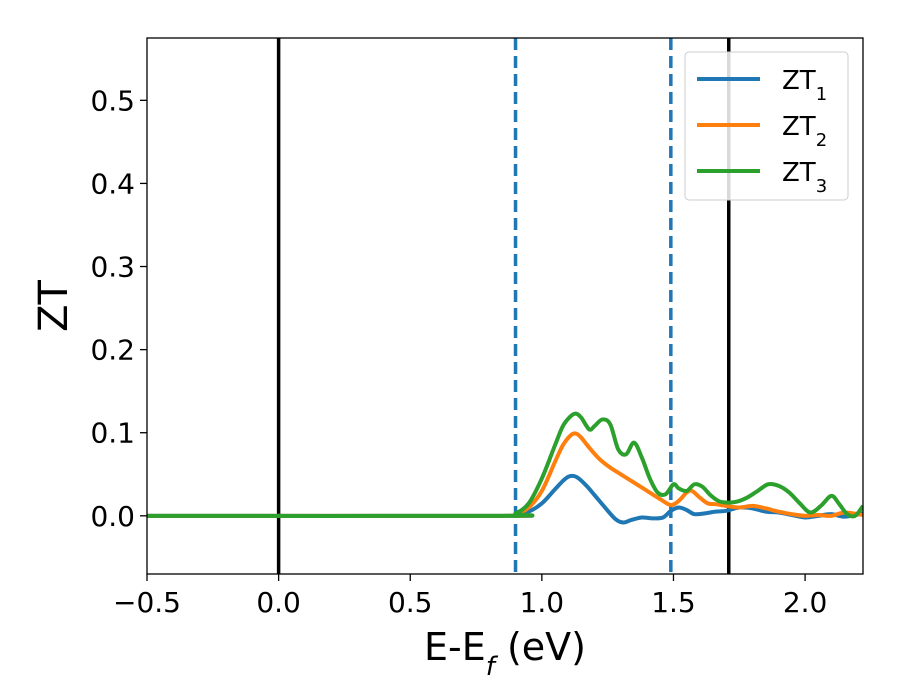 The height and width of the screenshot is (700, 900). What do you see at coordinates (278, 602) in the screenshot?
I see `x-tick-label: 0.0` at bounding box center [278, 602].